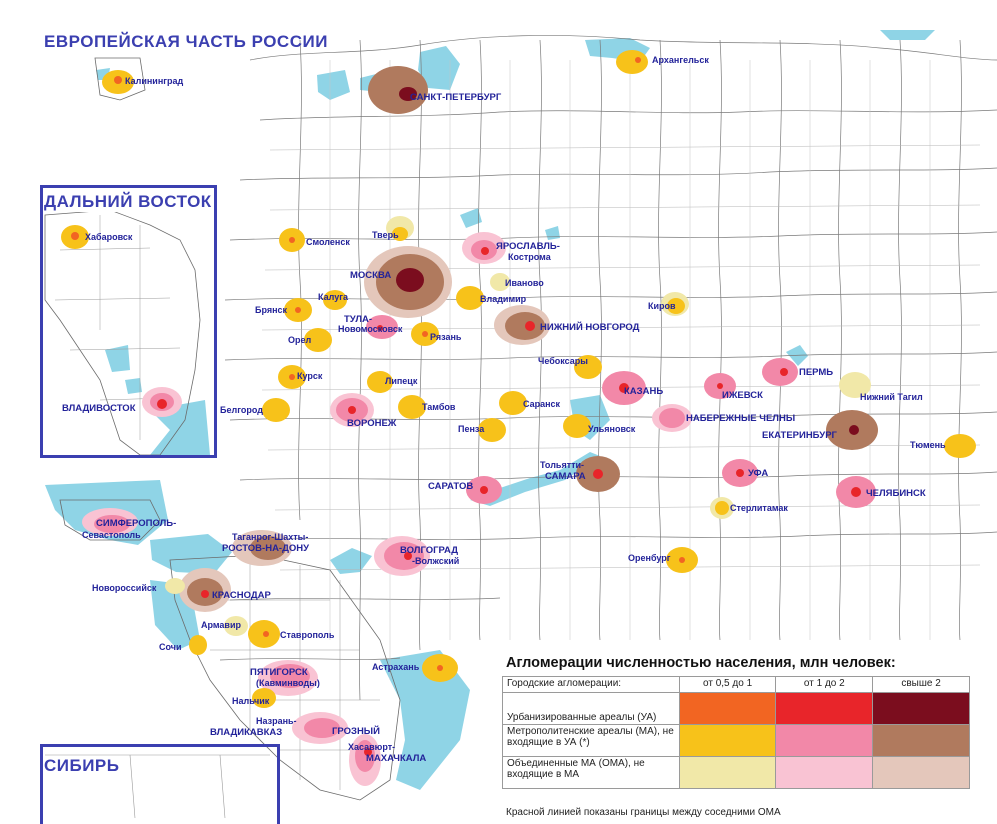  I want to click on city-label-stavropol: Ставрополь, so click(307, 635).